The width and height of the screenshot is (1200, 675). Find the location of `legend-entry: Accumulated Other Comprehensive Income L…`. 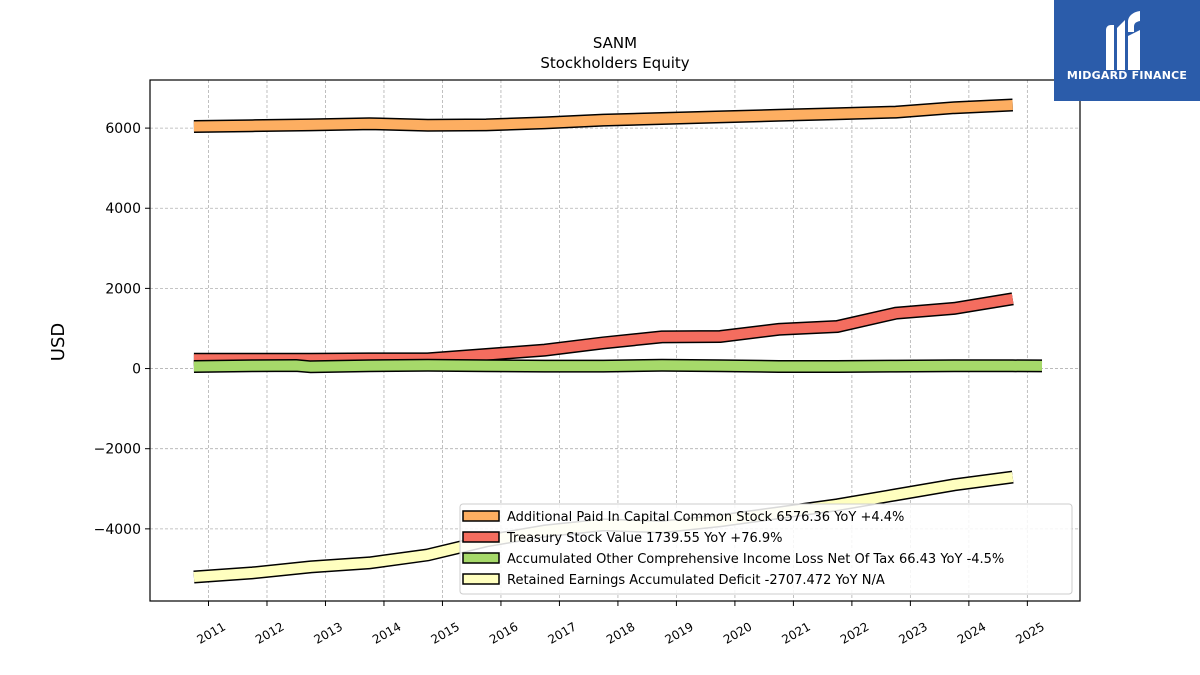

legend-entry: Accumulated Other Comprehensive Income L… is located at coordinates (755, 559).